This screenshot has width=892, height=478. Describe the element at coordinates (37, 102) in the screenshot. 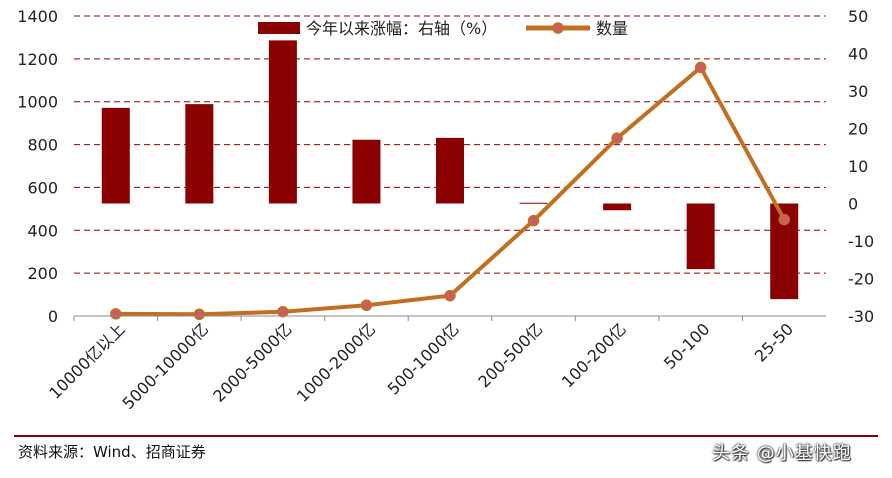

I see `left-tick-label: 1000` at that location.